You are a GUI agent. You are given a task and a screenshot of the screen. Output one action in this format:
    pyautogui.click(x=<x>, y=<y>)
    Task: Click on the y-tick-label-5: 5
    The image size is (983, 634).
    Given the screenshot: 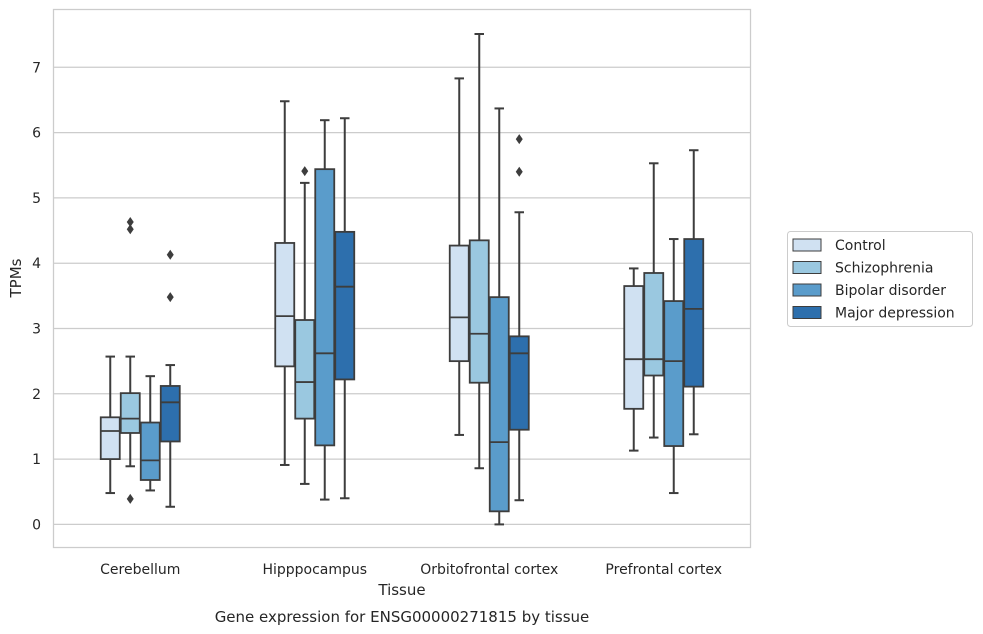 What is the action you would take?
    pyautogui.click(x=36, y=199)
    